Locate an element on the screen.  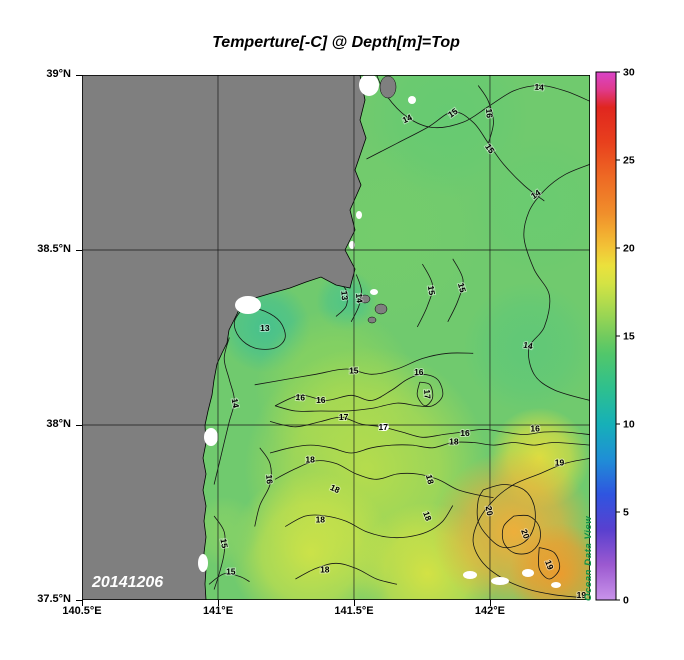
x-tick-label: 140.5°E is located at coordinates (82, 611).